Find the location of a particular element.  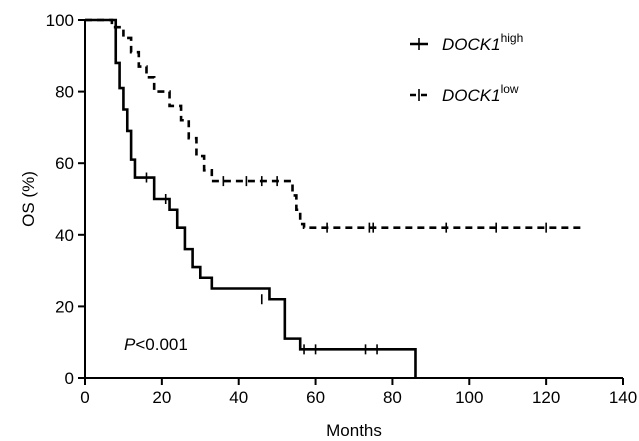

p-value-annotation: P<0.001 is located at coordinates (156, 344).